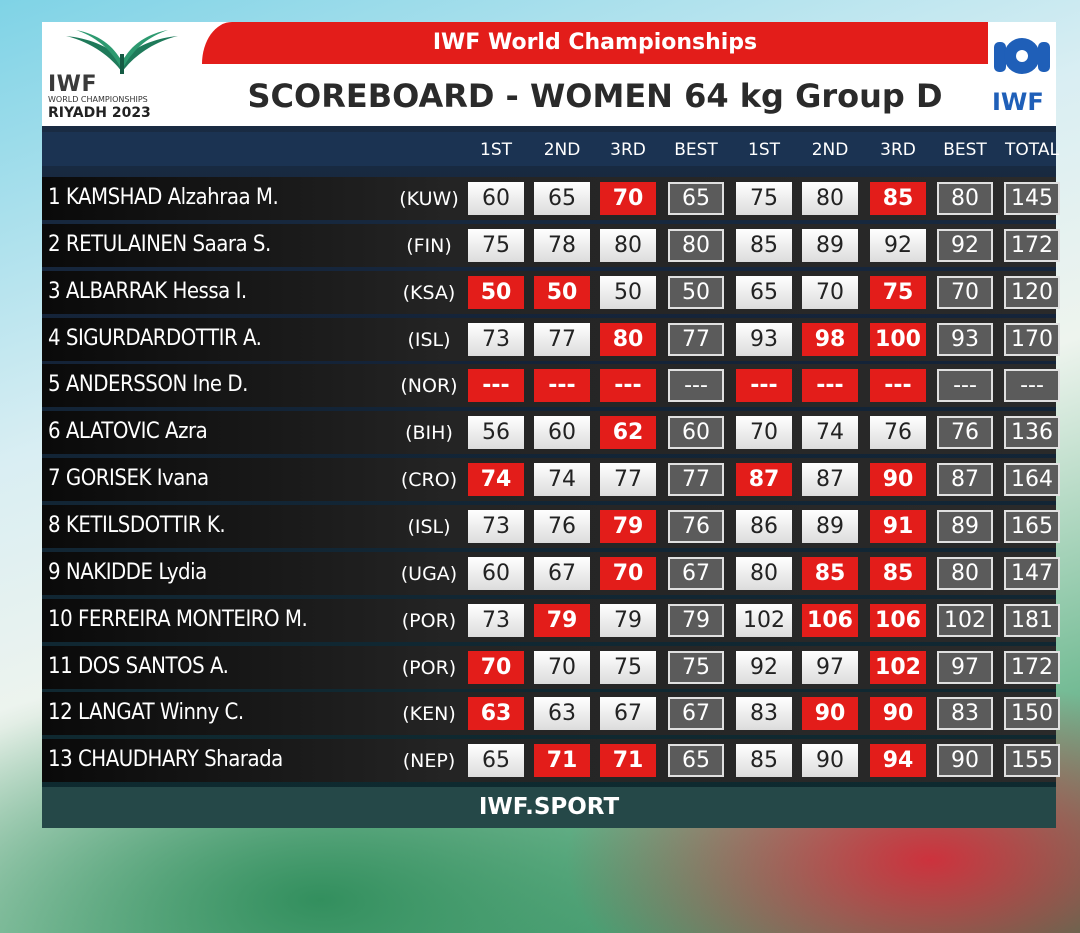  I want to click on athlete-name: 3 ALBARRAK Hessa I., so click(248, 291).